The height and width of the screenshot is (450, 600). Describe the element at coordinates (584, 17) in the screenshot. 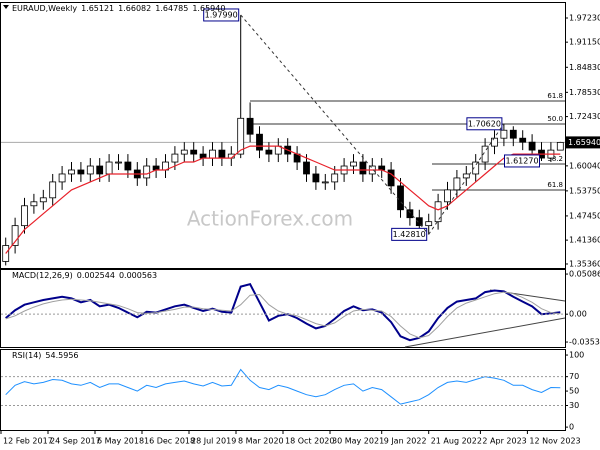

I see `y-tick-label: 1.97230` at that location.